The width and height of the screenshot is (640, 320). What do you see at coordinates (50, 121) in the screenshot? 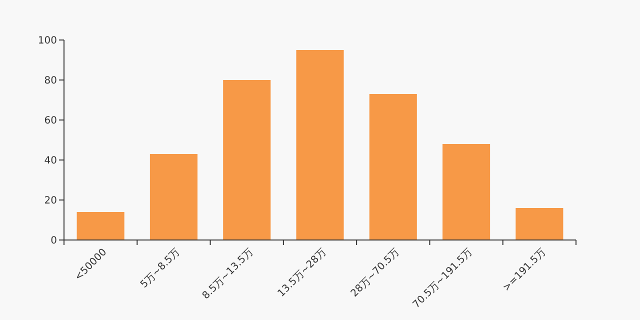
I see `y-tick-label: 60` at bounding box center [50, 121].